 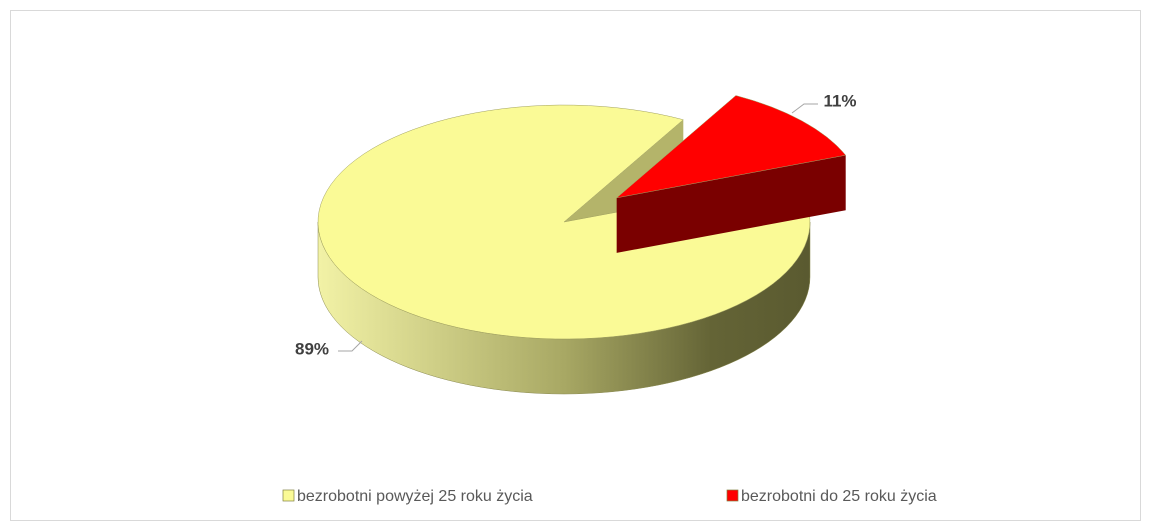 I want to click on data-label: 89%, so click(x=312, y=348).